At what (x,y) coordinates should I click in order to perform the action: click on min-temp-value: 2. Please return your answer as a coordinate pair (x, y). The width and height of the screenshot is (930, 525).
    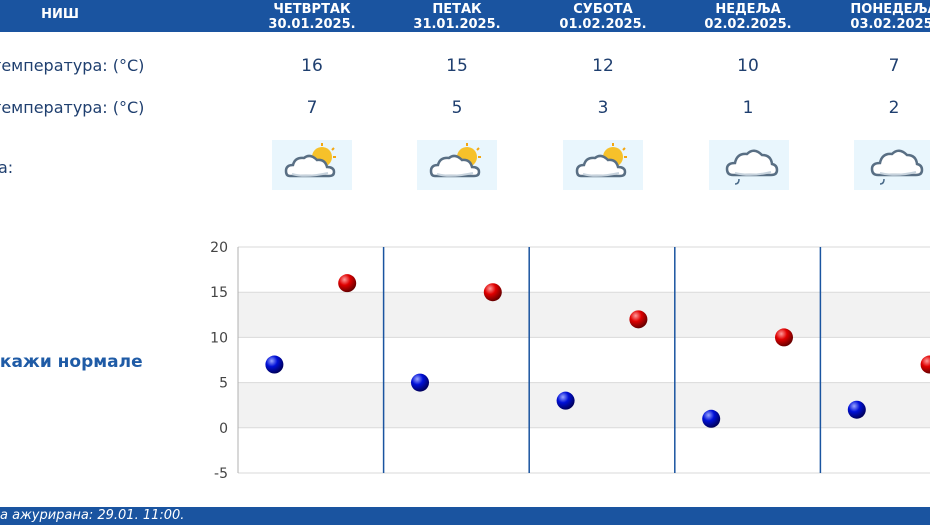
    Looking at the image, I should click on (894, 108).